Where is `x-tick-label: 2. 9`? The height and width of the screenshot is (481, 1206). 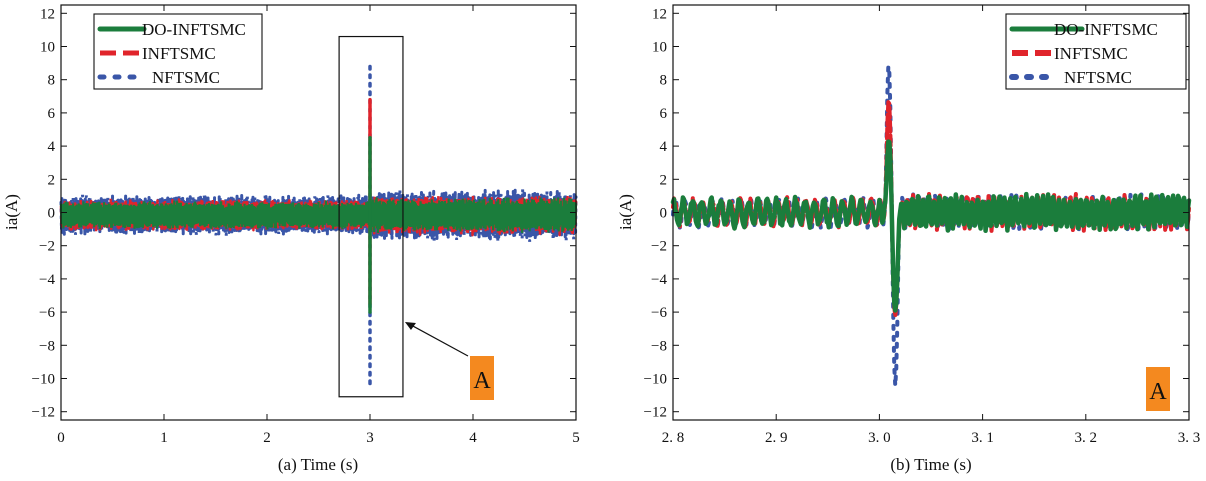 x-tick-label: 2. 9 is located at coordinates (776, 438).